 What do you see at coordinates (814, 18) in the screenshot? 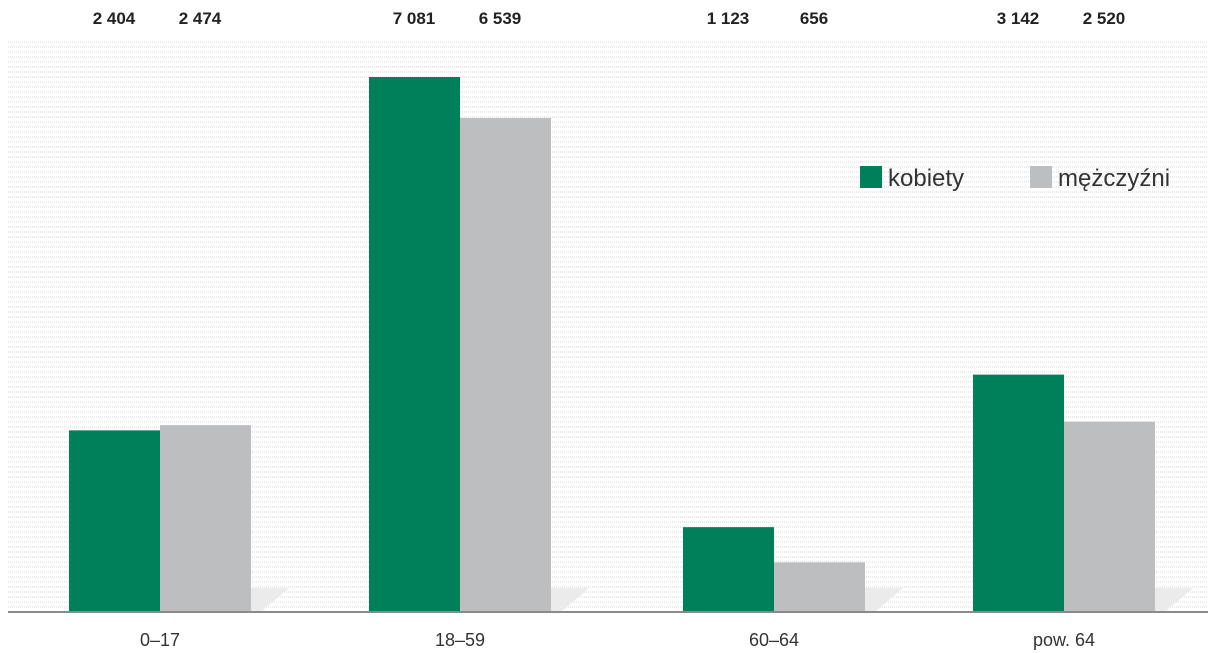
I see `value-label-mezczyzni: 656` at bounding box center [814, 18].